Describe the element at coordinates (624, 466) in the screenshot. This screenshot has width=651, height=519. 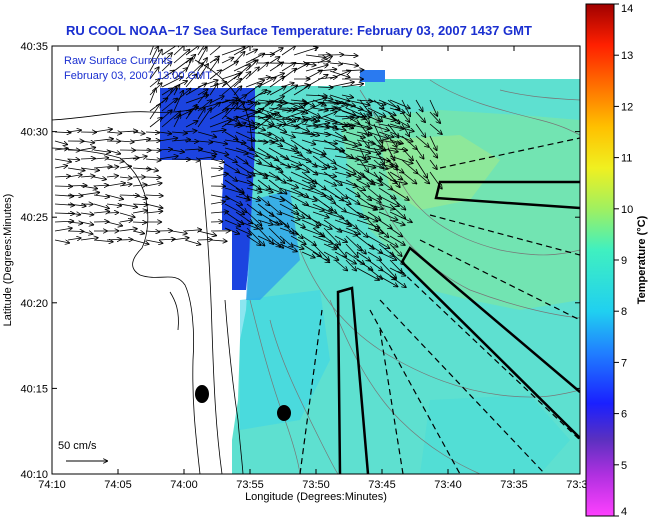
I see `colorbar-tick-label: 5` at that location.